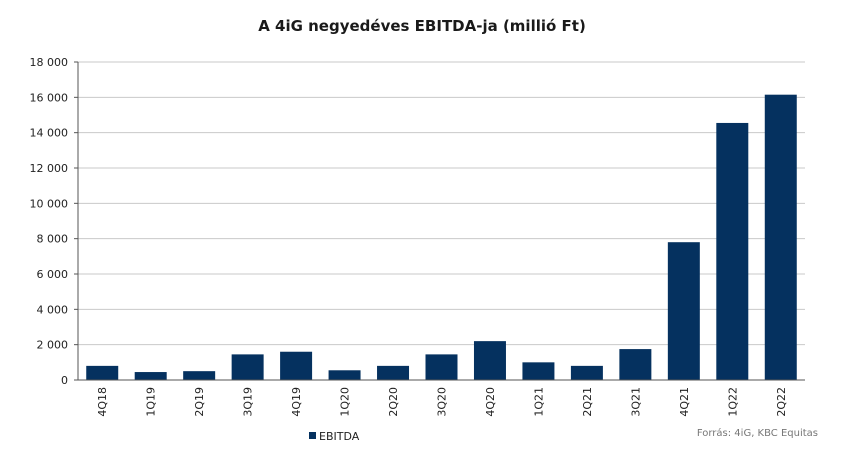 This screenshot has height=464, width=850. What do you see at coordinates (199, 375) in the screenshot?
I see `bar-2Q19` at bounding box center [199, 375].